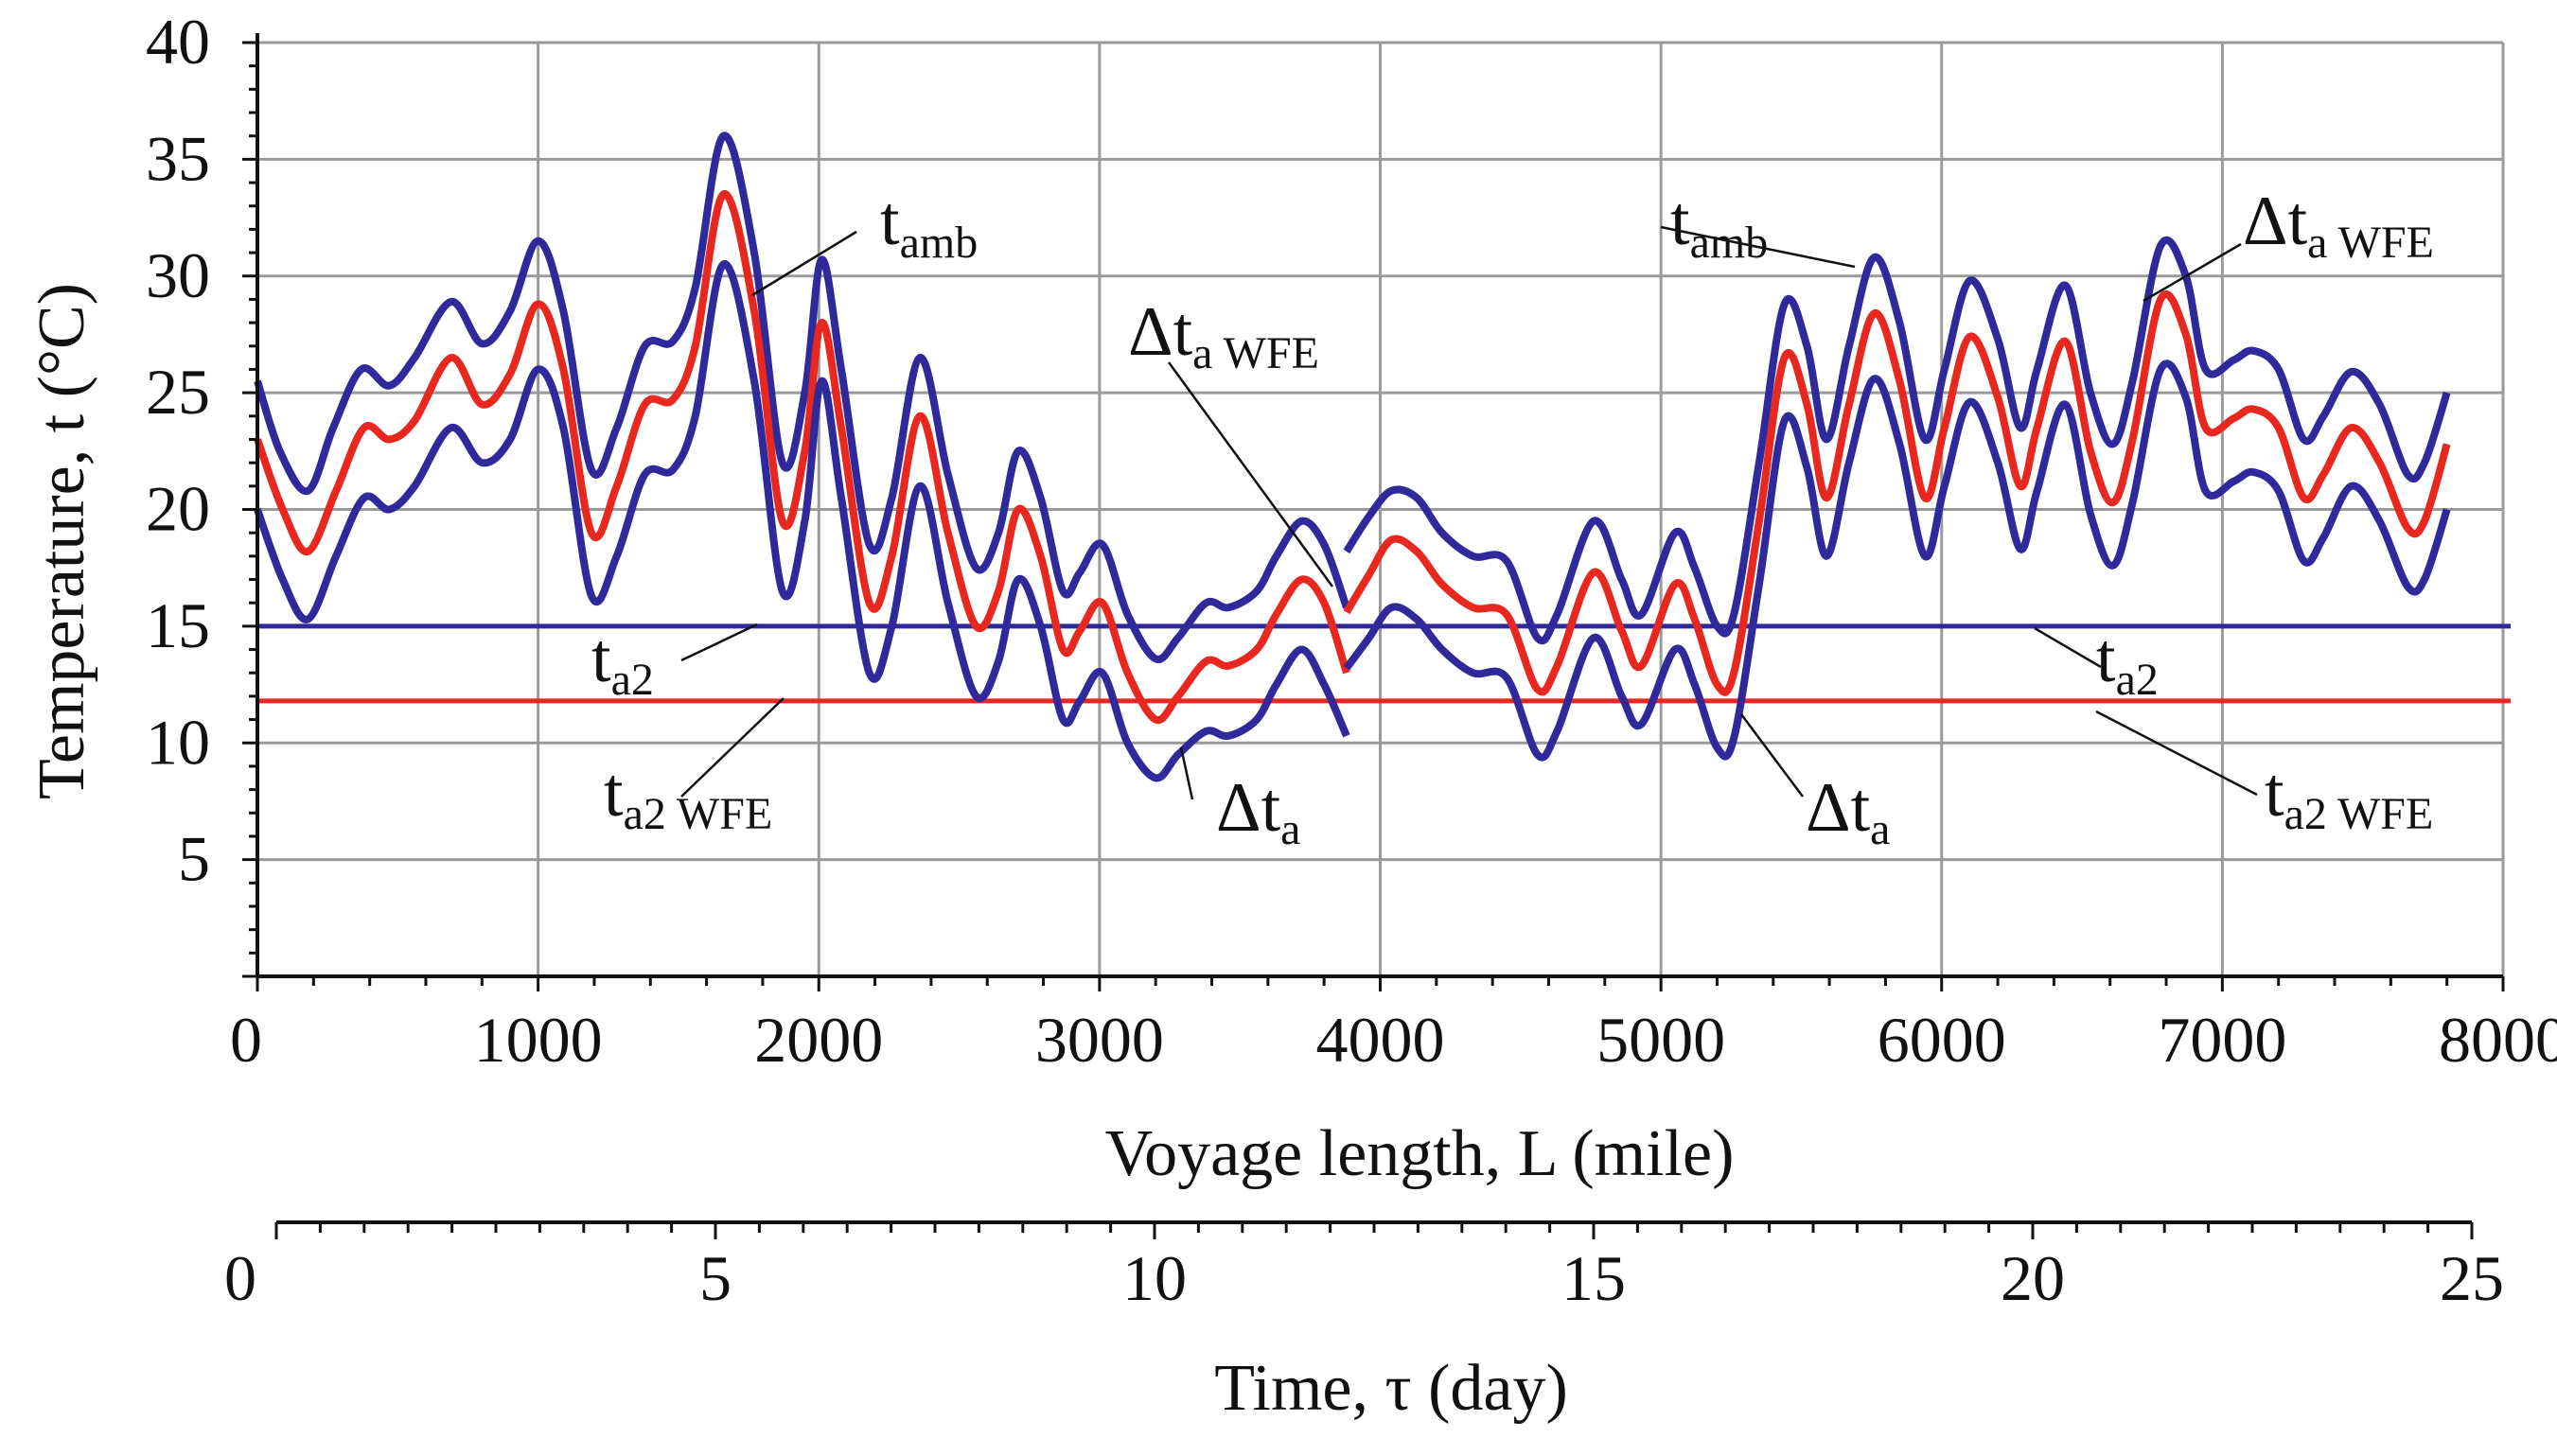 The width and height of the screenshot is (2557, 1456). Describe the element at coordinates (1258, 811) in the screenshot. I see `annotation-dta-1: Δta` at that location.